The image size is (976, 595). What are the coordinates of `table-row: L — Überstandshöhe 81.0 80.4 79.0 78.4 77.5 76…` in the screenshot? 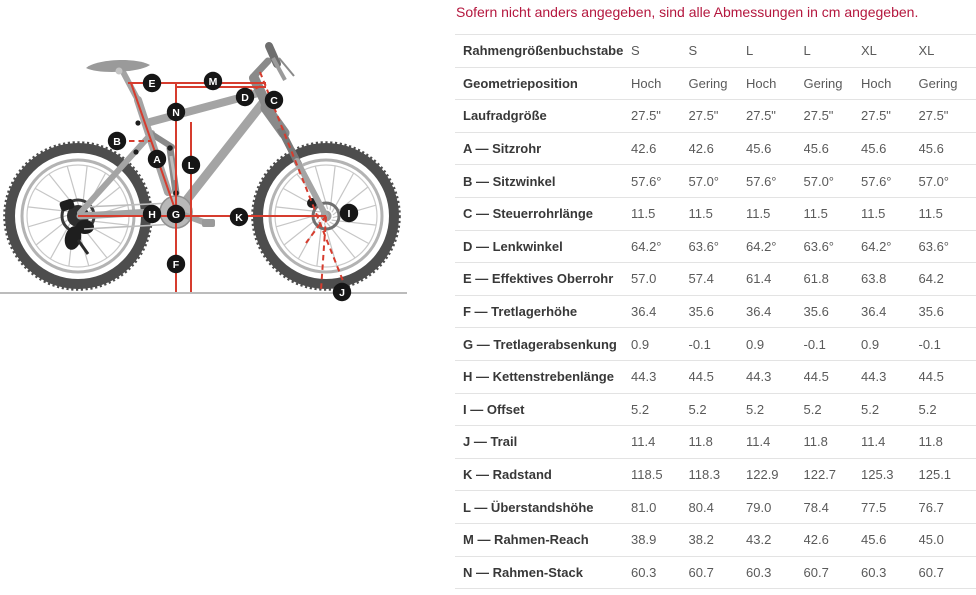 It's located at (715, 507).